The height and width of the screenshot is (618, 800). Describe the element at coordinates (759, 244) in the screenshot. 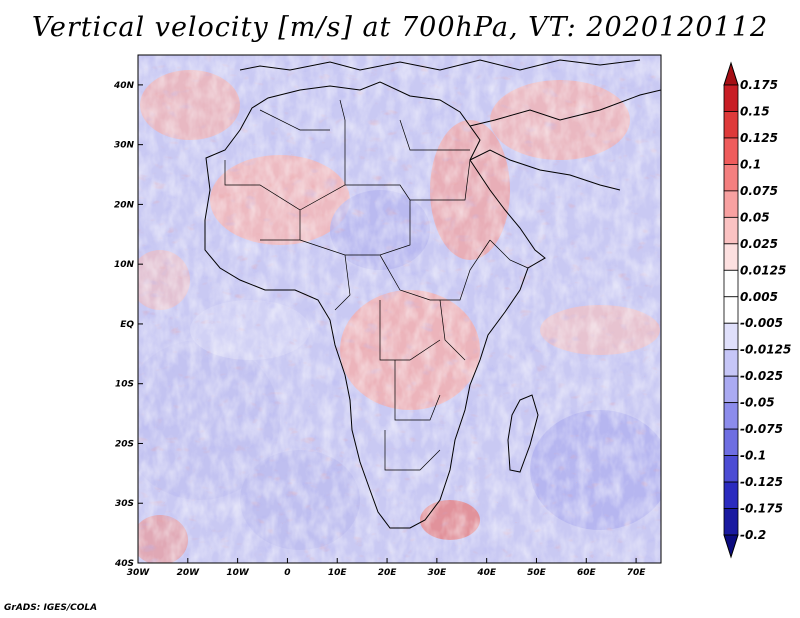

I see `colorbar-label: 0.025` at that location.